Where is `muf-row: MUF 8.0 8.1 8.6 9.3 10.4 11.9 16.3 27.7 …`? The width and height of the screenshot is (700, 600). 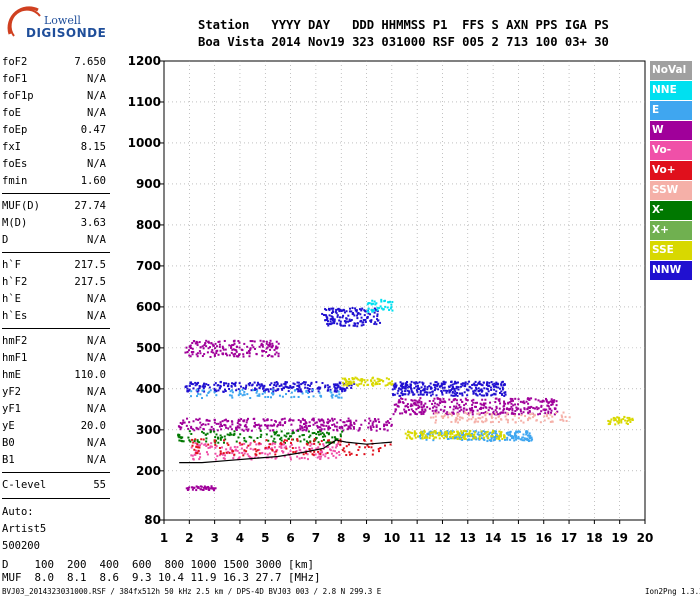 muf-row: MUF 8.0 8.1 8.6 9.3 10.4 11.9 16.3 27.7 … is located at coordinates (161, 577).